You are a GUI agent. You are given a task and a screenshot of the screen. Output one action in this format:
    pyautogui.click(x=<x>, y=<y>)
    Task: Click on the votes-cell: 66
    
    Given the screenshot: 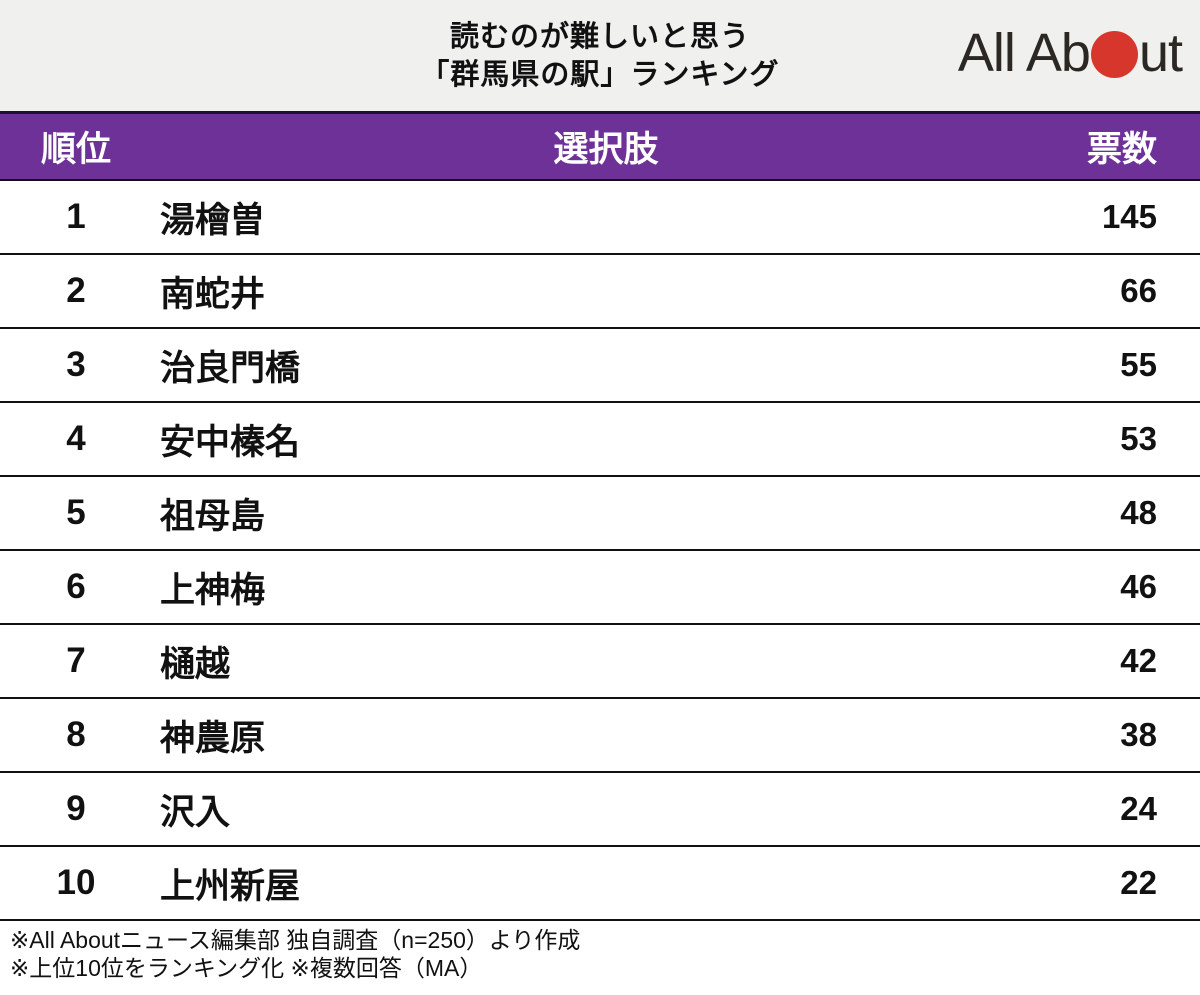 What is the action you would take?
    pyautogui.click(x=1138, y=290)
    